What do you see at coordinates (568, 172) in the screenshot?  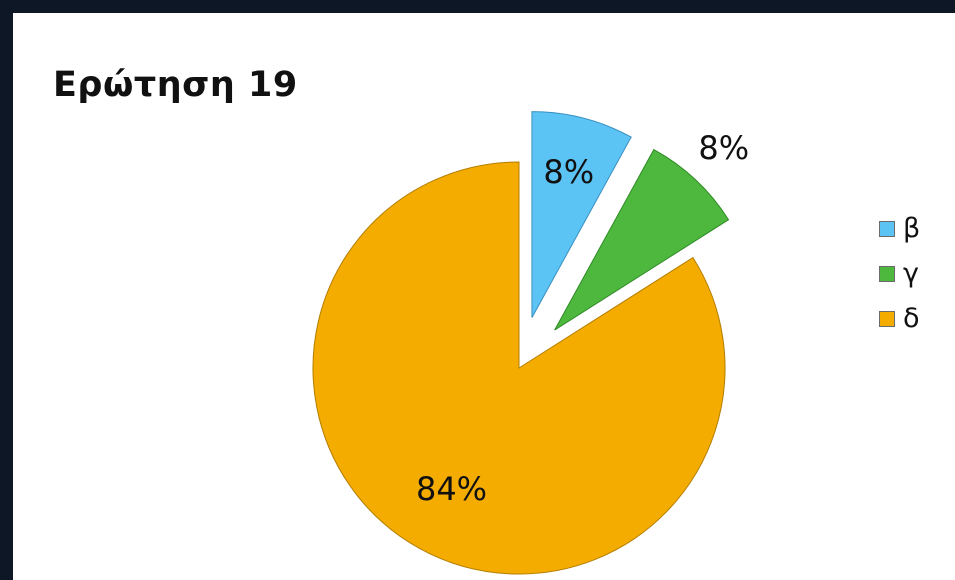 I see `data-label-beta: 8%` at bounding box center [568, 172].